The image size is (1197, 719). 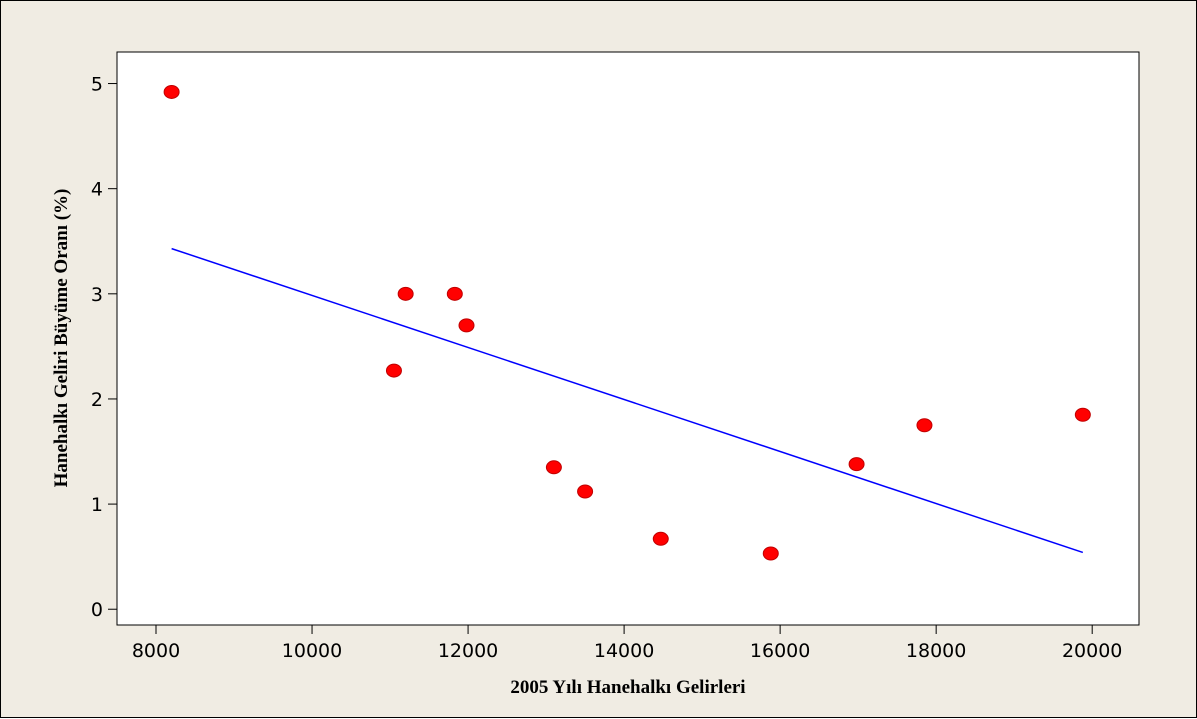 I want to click on x-tick-label: 20000, so click(x=1092, y=651).